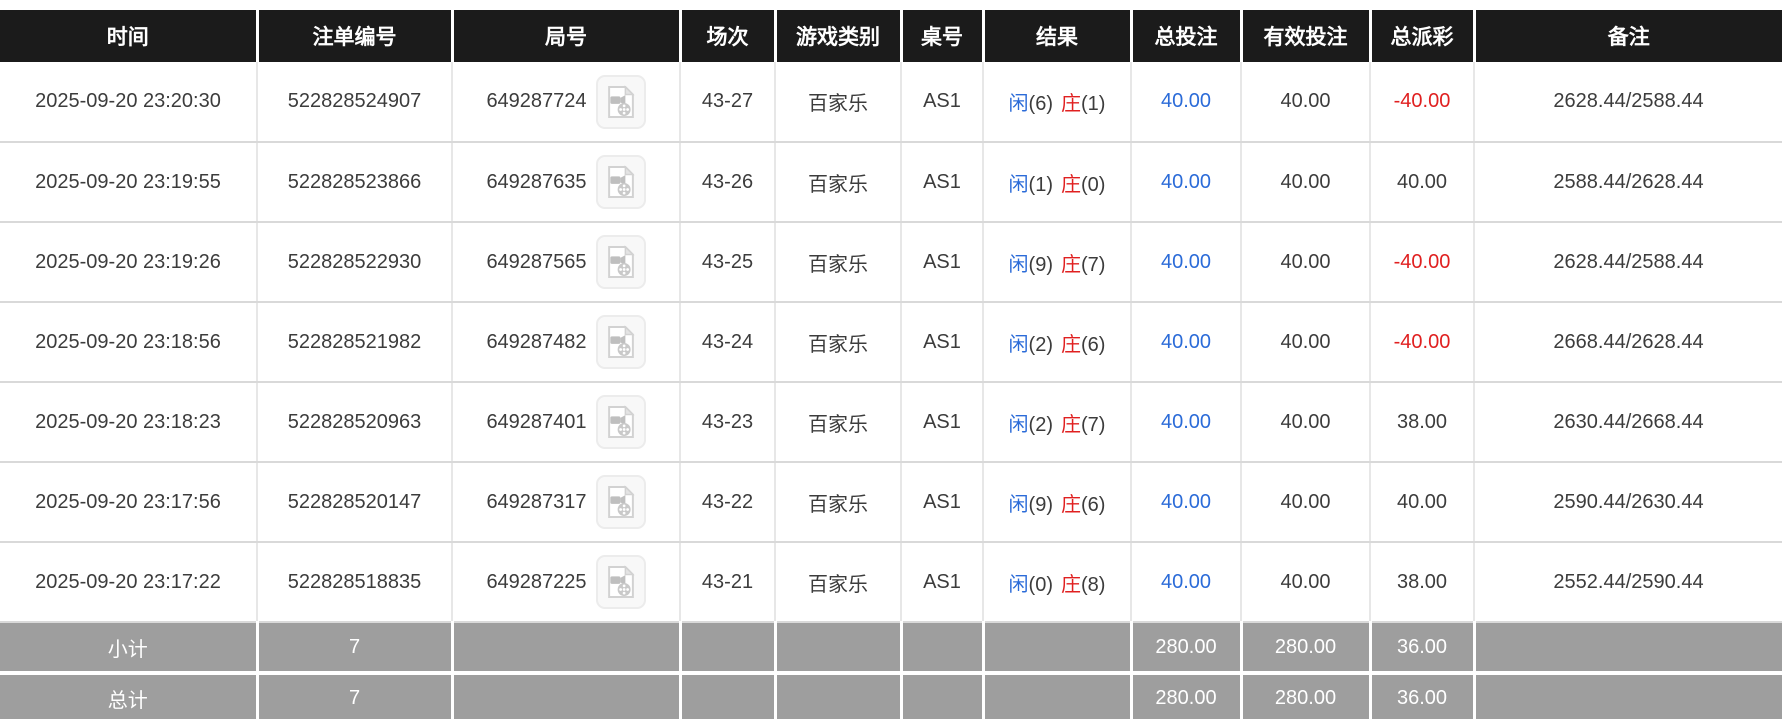 The width and height of the screenshot is (1782, 719). I want to click on round-number: 649287401, so click(536, 421).